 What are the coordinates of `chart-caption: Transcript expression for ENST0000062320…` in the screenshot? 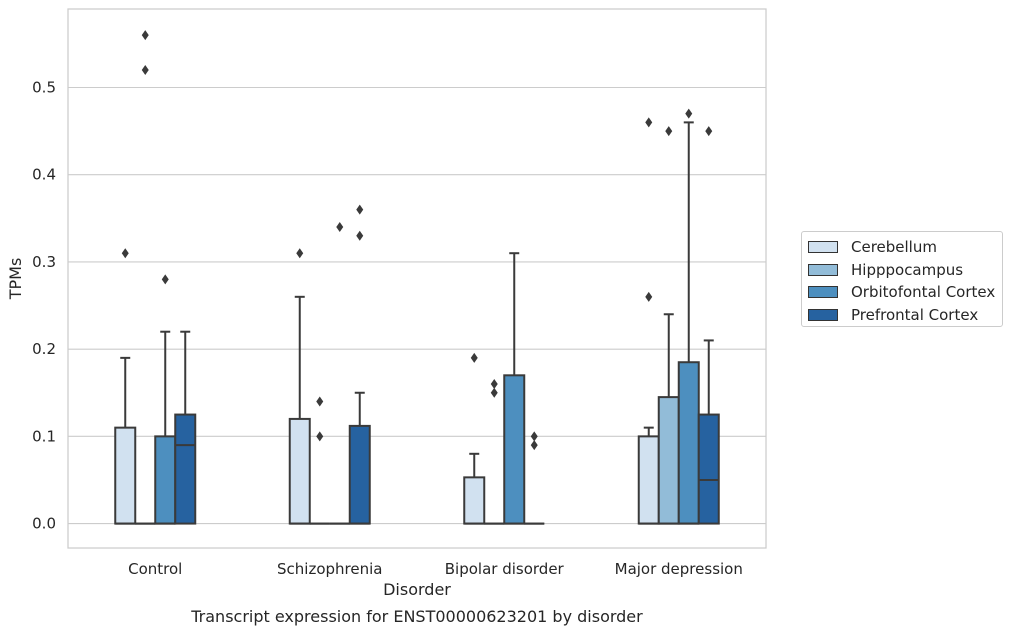 It's located at (416, 616).